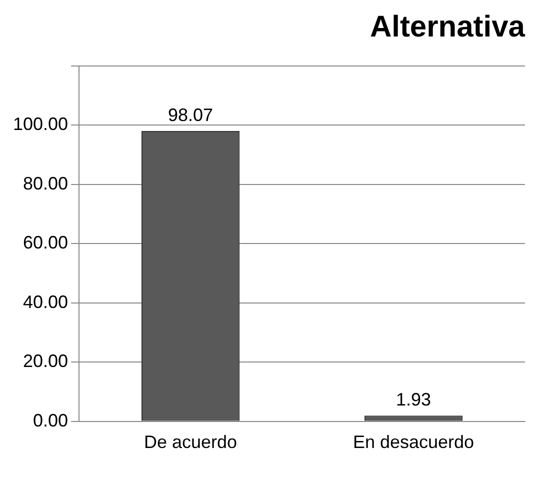 Image resolution: width=555 pixels, height=477 pixels. I want to click on y-tick-label: 60.00, so click(45, 242).